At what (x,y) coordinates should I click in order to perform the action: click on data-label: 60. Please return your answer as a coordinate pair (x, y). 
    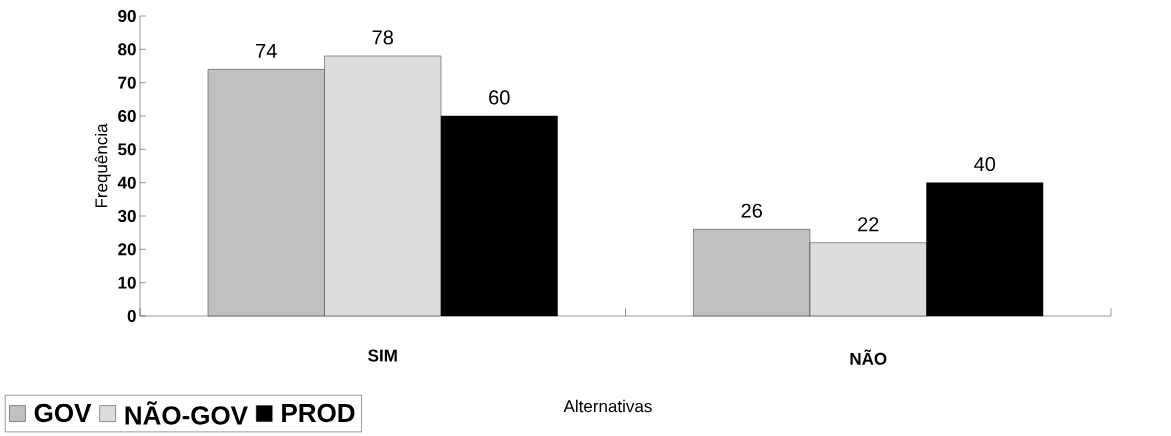
    Looking at the image, I should click on (499, 97).